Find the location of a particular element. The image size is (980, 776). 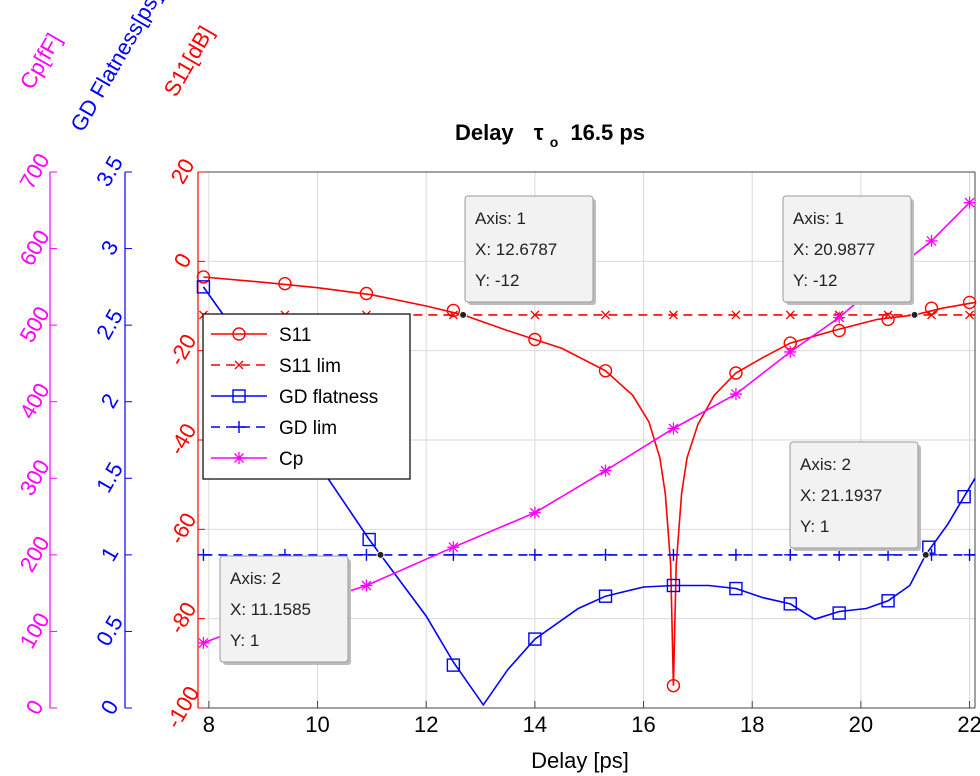

legend-label: GD lim is located at coordinates (308, 428).